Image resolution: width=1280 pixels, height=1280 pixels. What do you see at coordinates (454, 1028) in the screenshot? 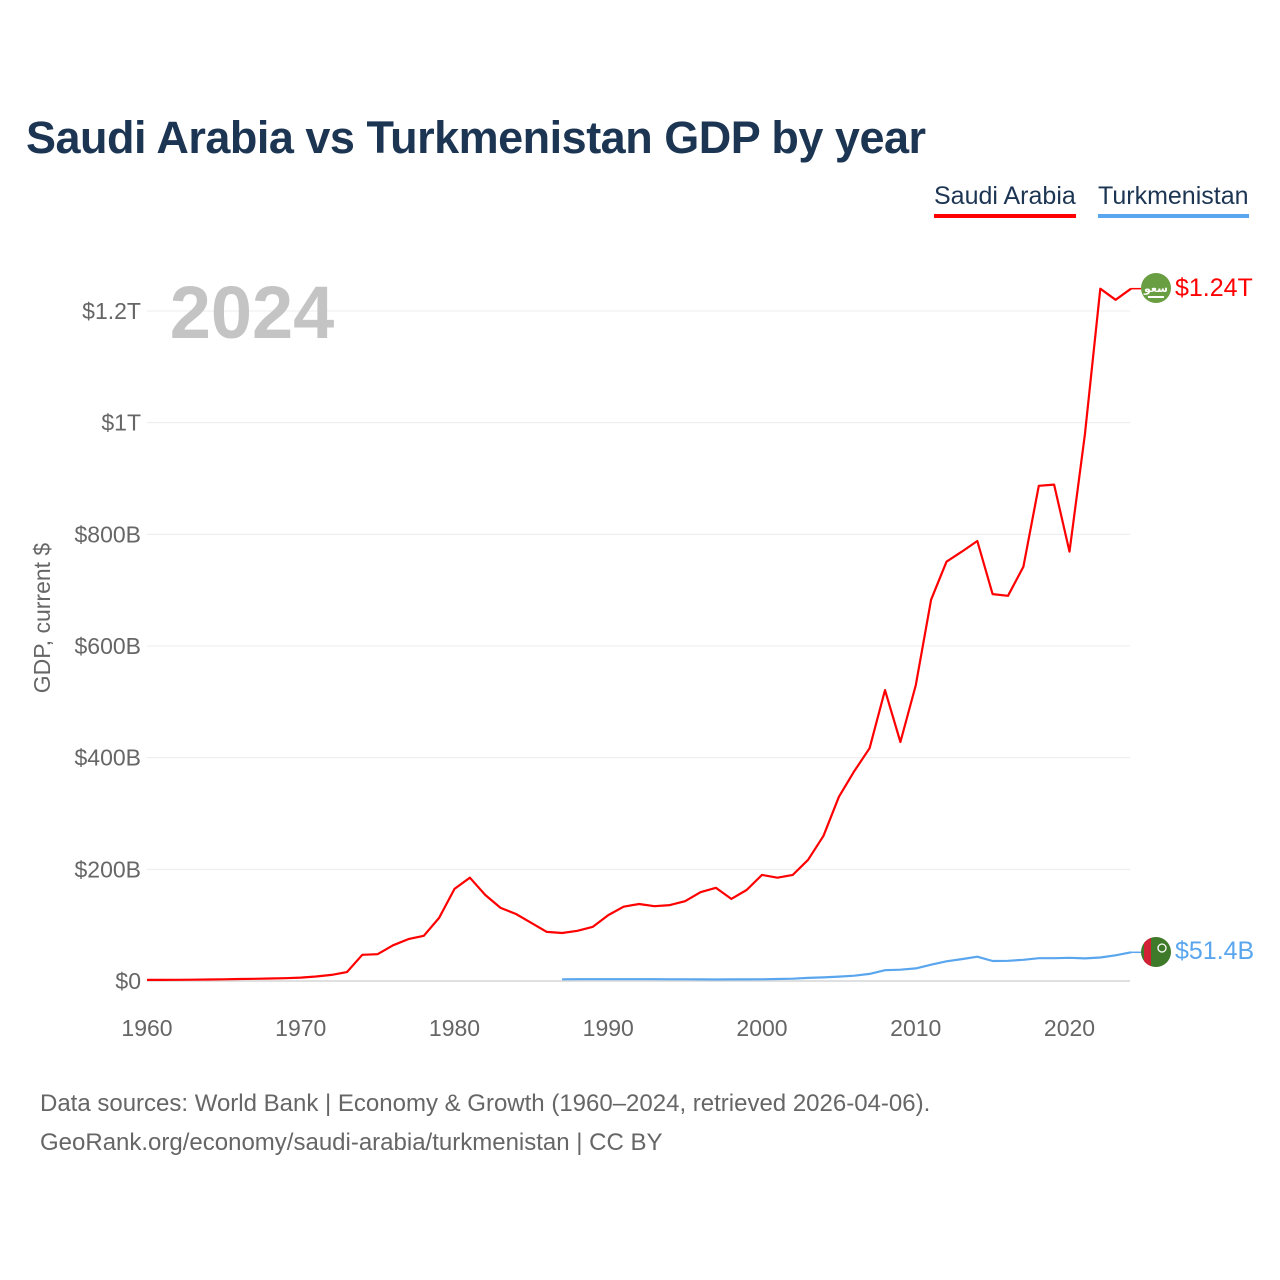
I see `x-tick-label: 1980` at bounding box center [454, 1028].